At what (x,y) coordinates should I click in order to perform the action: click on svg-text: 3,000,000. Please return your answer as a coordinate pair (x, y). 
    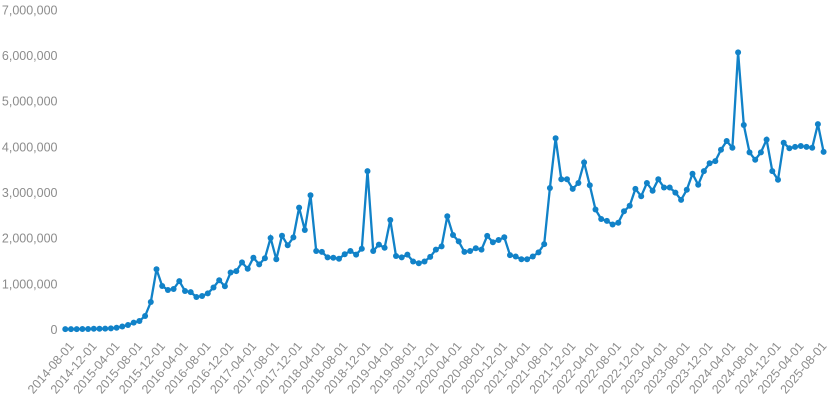
    Looking at the image, I should click on (30, 193).